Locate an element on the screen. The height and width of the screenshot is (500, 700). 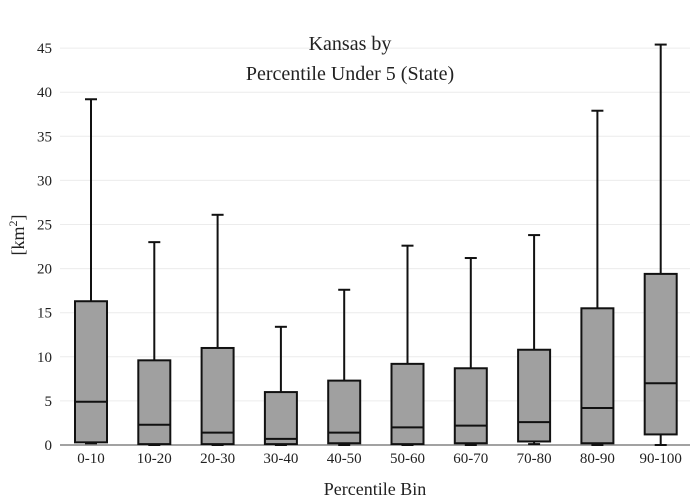
chart-title-line-1: Kansas by is located at coordinates (350, 44).